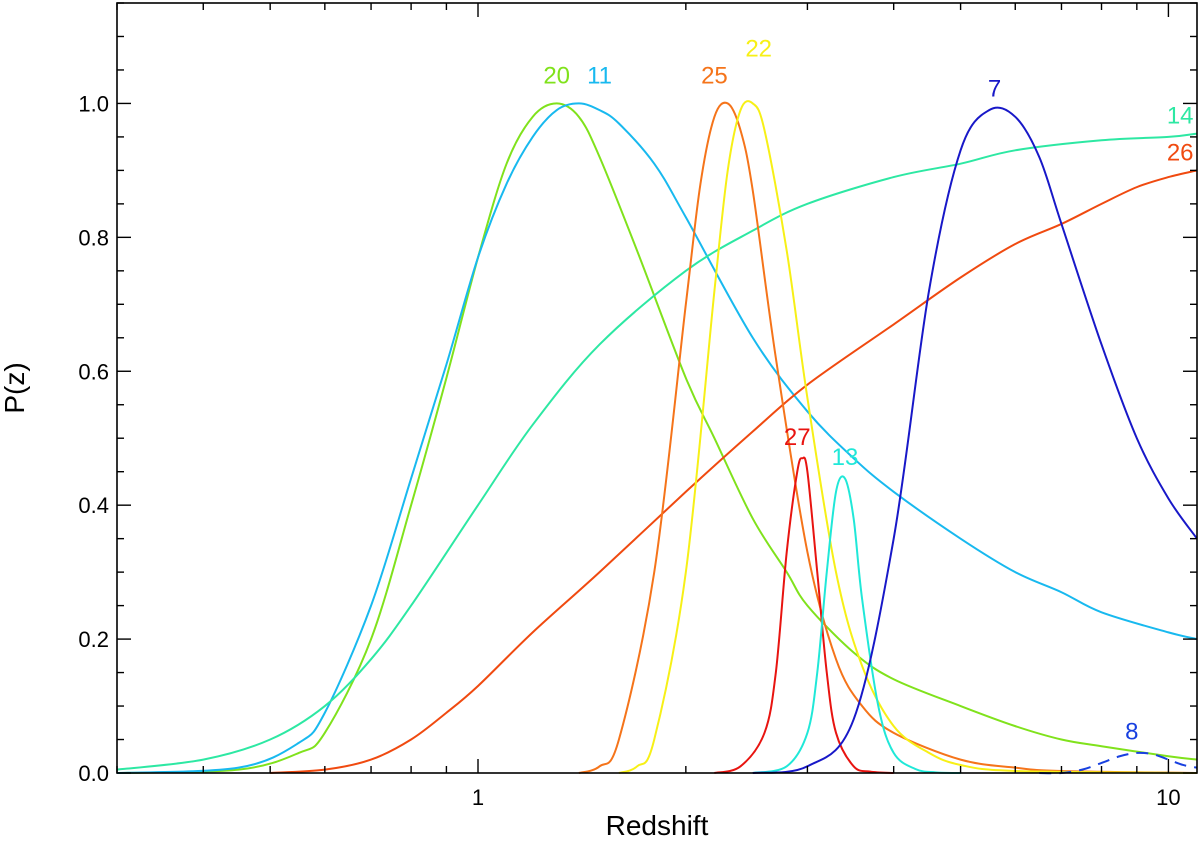  What do you see at coordinates (657, 825) in the screenshot?
I see `x-axis-label: Redshift` at bounding box center [657, 825].